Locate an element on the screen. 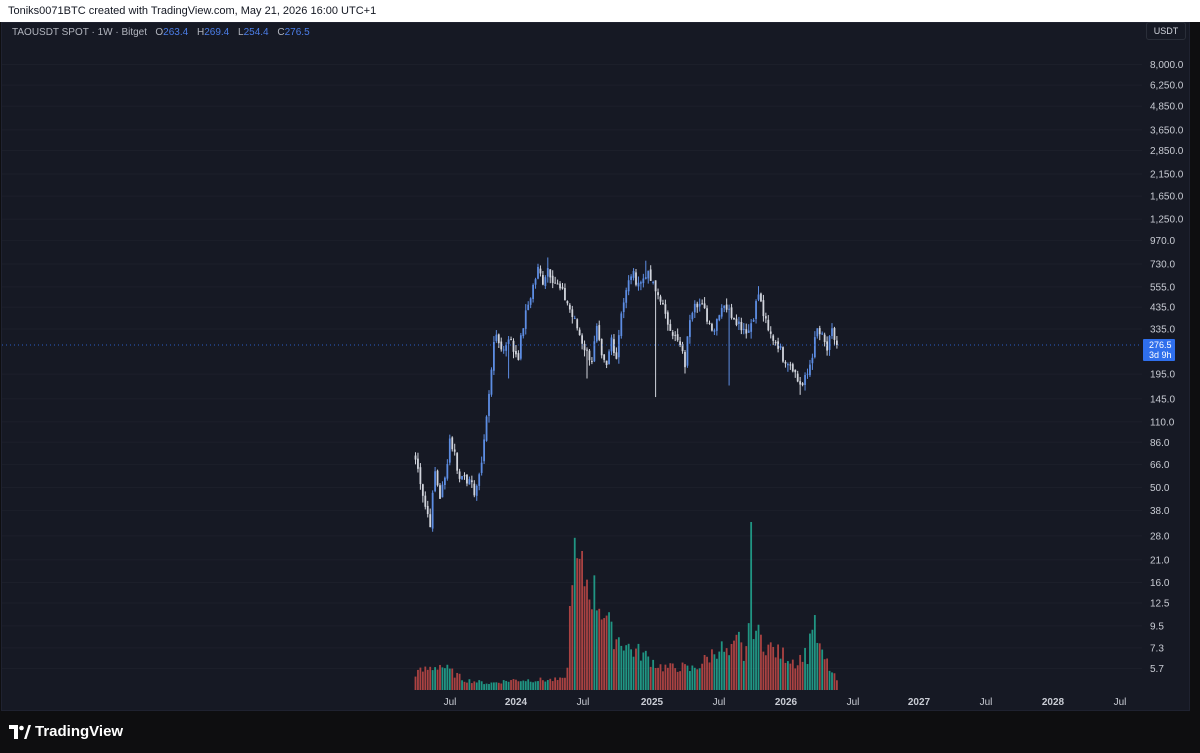 The height and width of the screenshot is (753, 1200). time-tick-label: 2026 is located at coordinates (786, 702).